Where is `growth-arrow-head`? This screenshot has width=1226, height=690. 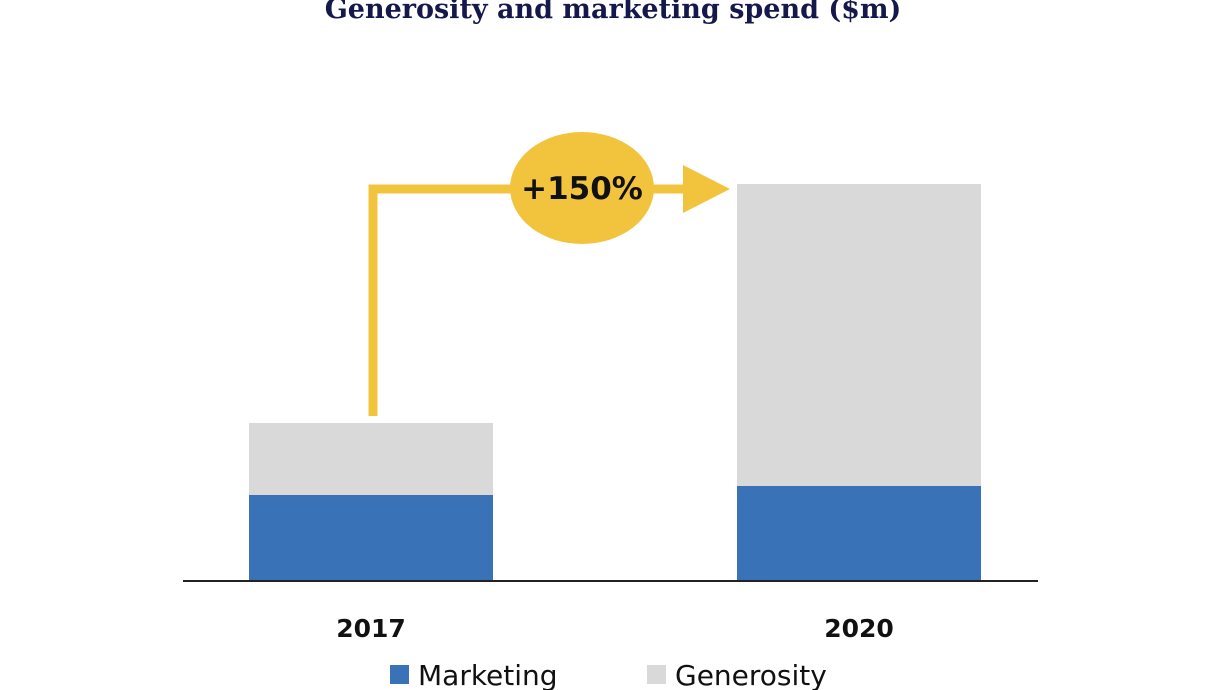 growth-arrow-head is located at coordinates (706, 189).